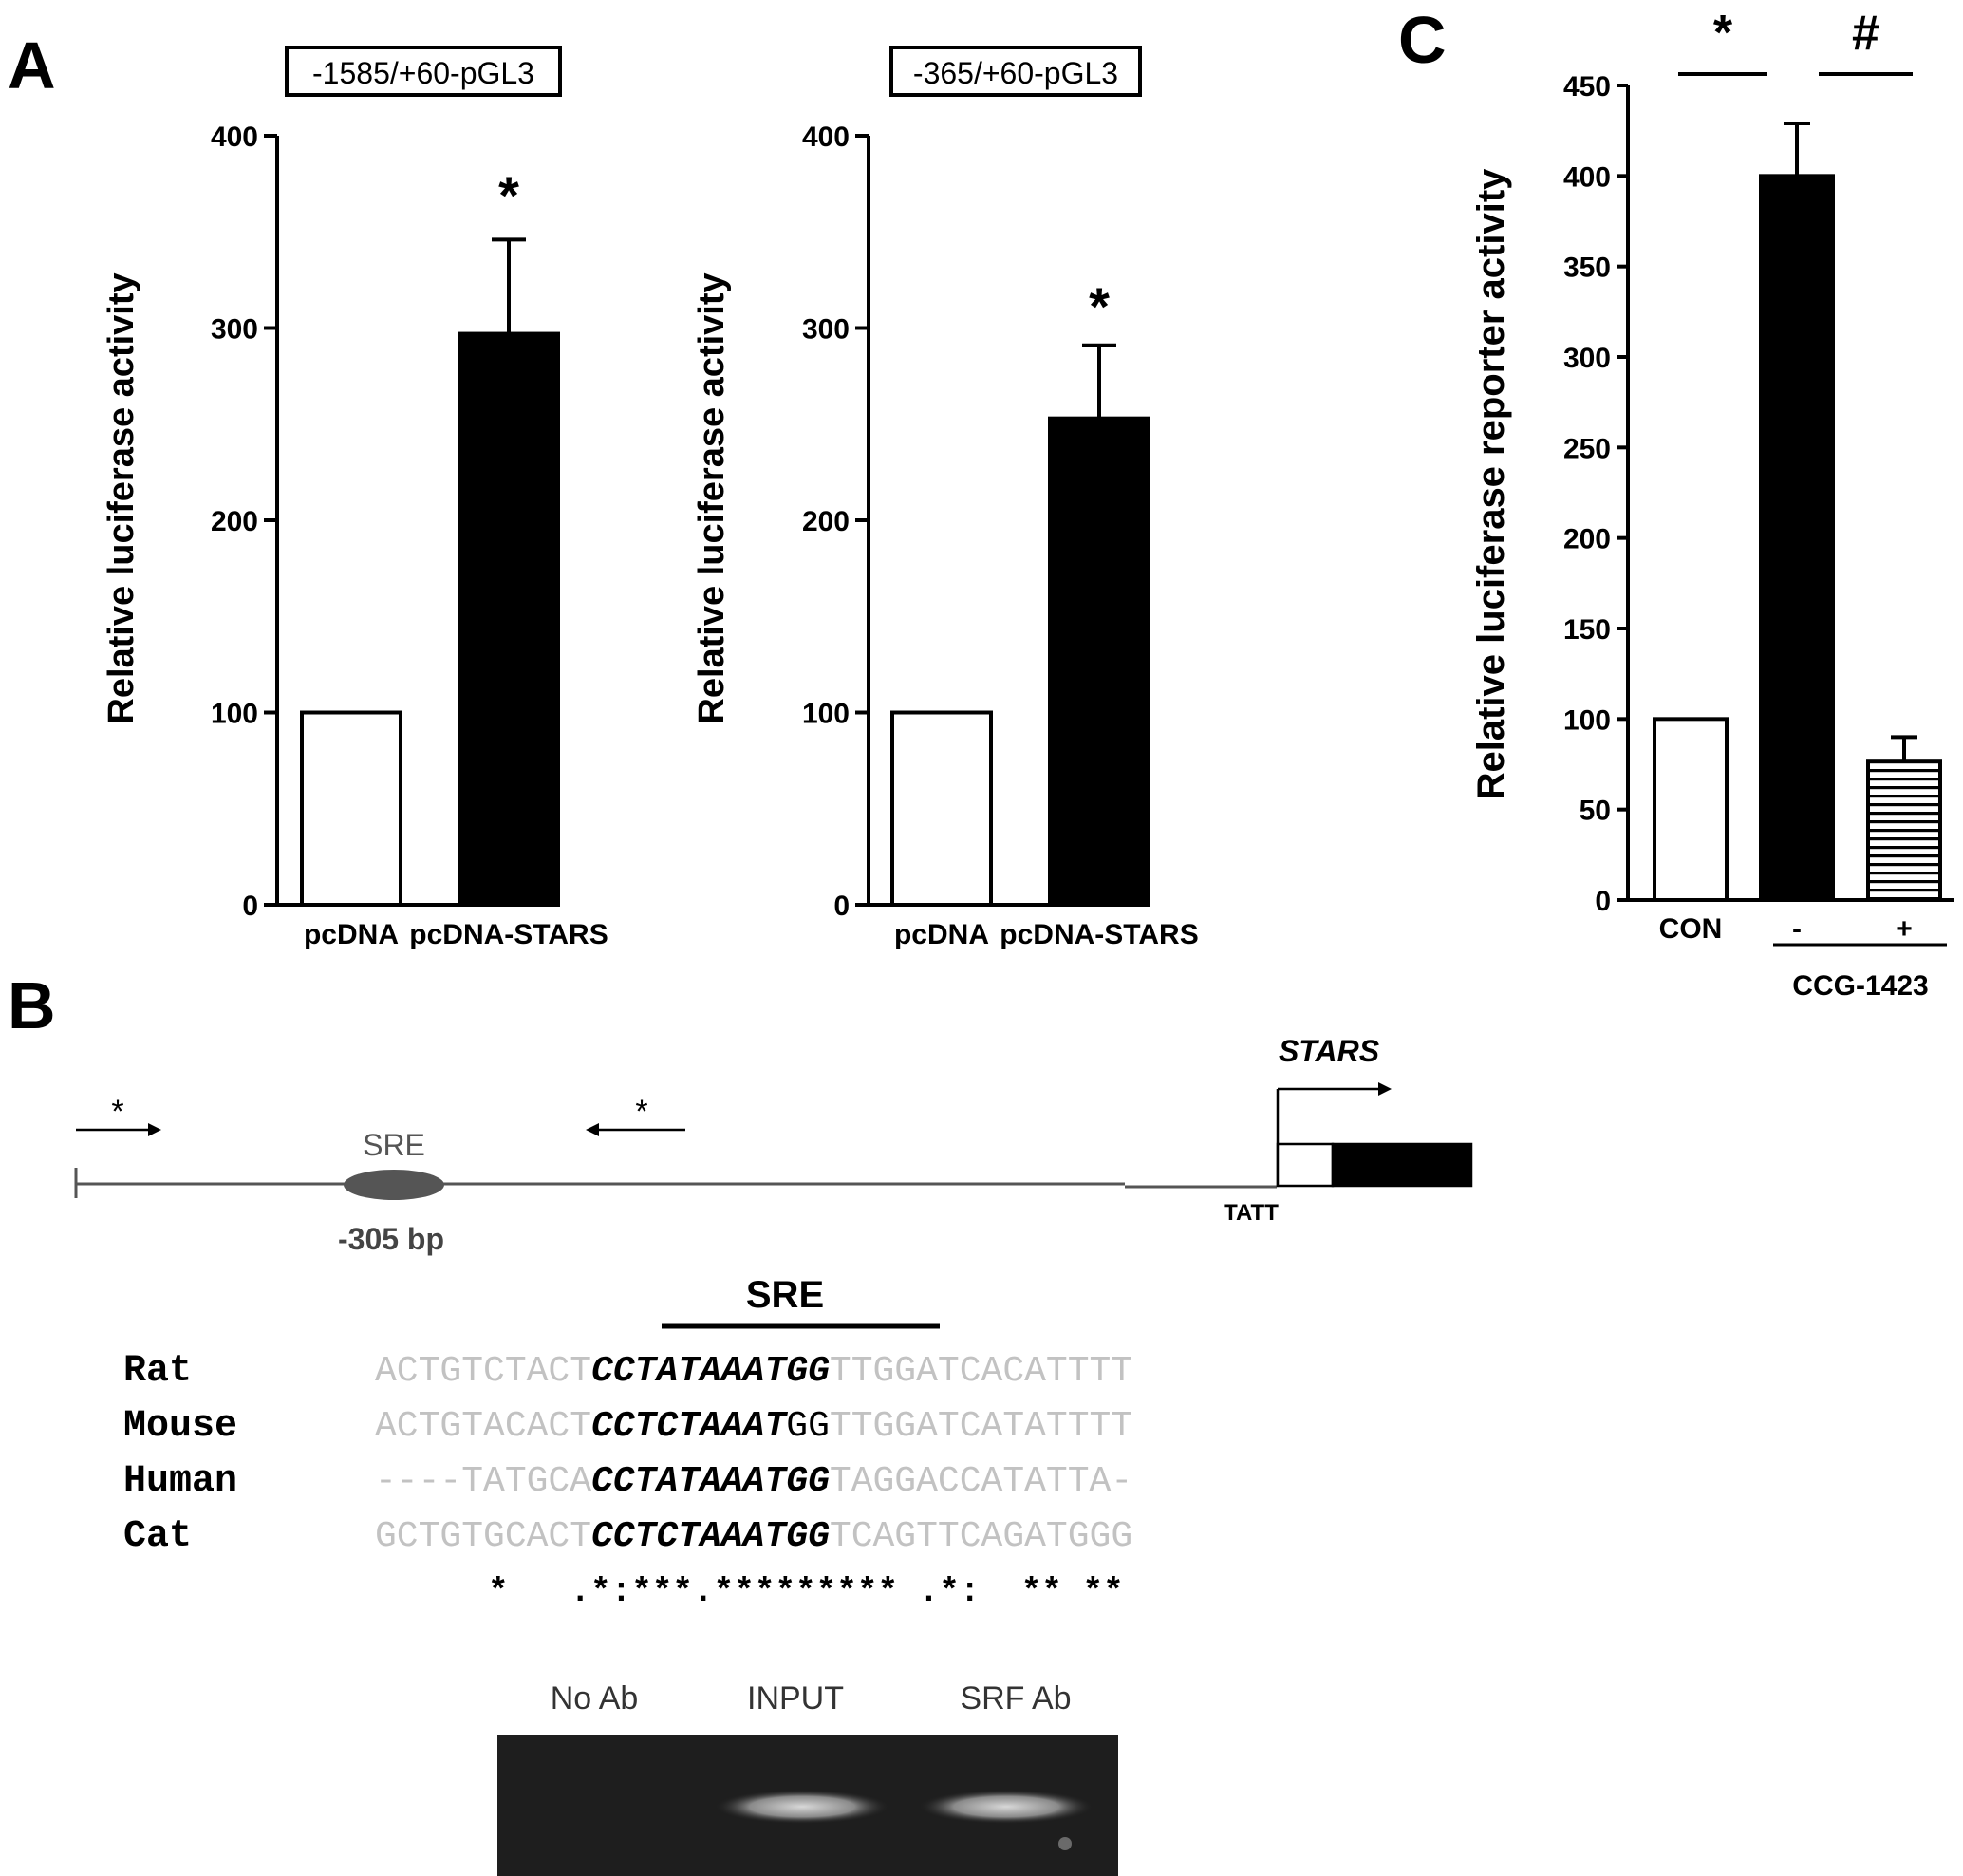  Describe the element at coordinates (1402, 1165) in the screenshot. I see `exon-box` at that location.